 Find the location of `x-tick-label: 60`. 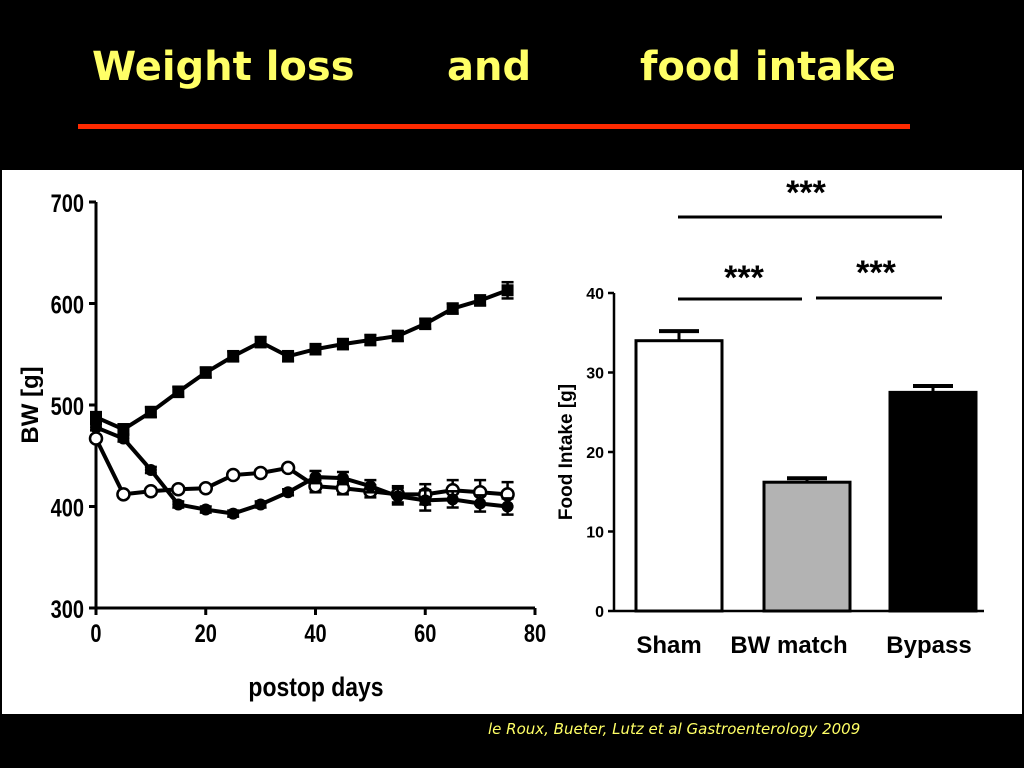

x-tick-label: 60 is located at coordinates (425, 634).